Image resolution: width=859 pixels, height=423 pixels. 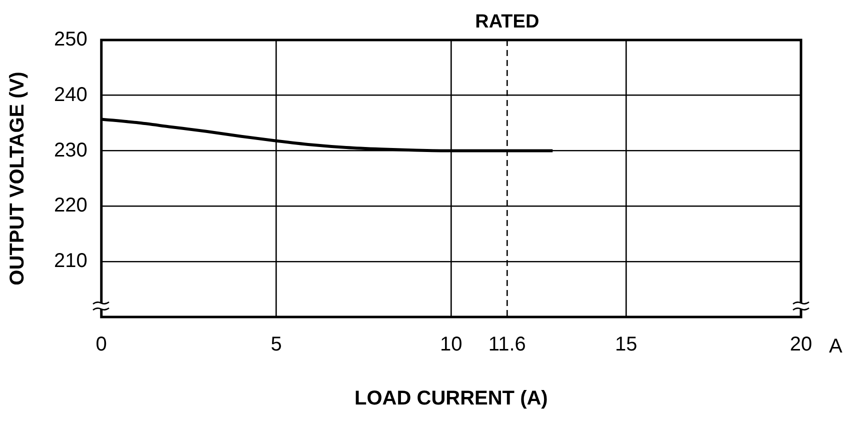 I want to click on x-tick-label: 20, so click(x=801, y=345).